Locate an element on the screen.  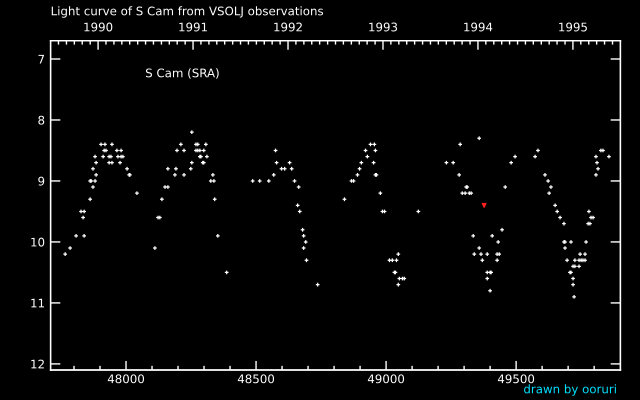
x2-tick-label: 1991 is located at coordinates (193, 27).